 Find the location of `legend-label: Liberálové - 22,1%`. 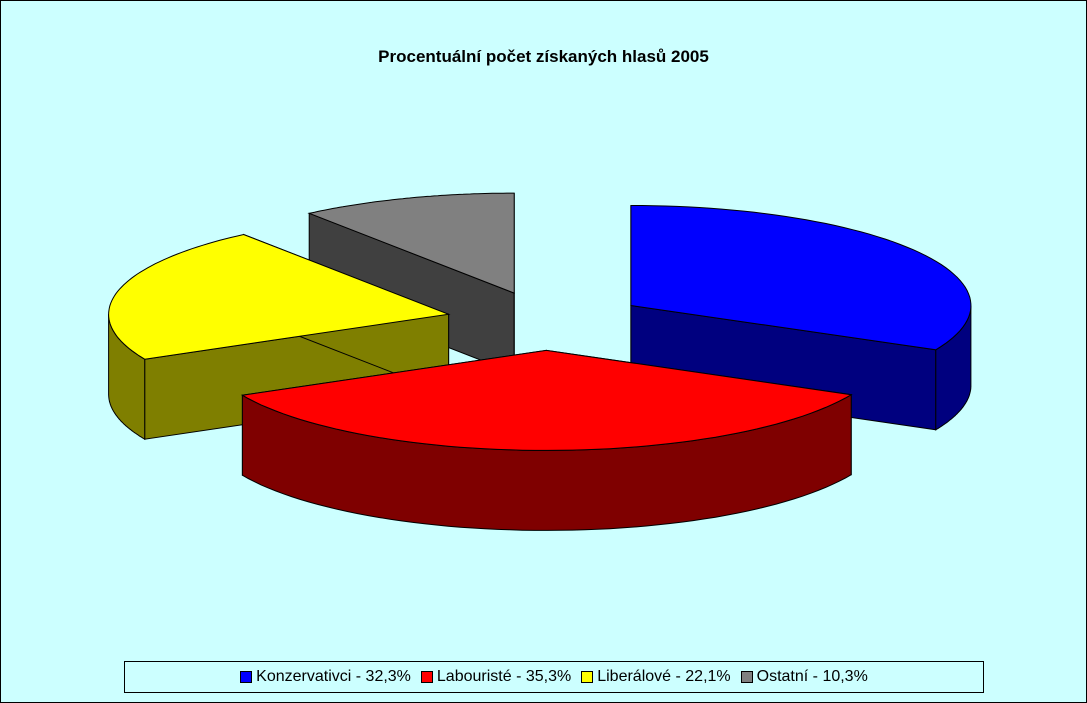

legend-label: Liberálové - 22,1% is located at coordinates (664, 676).